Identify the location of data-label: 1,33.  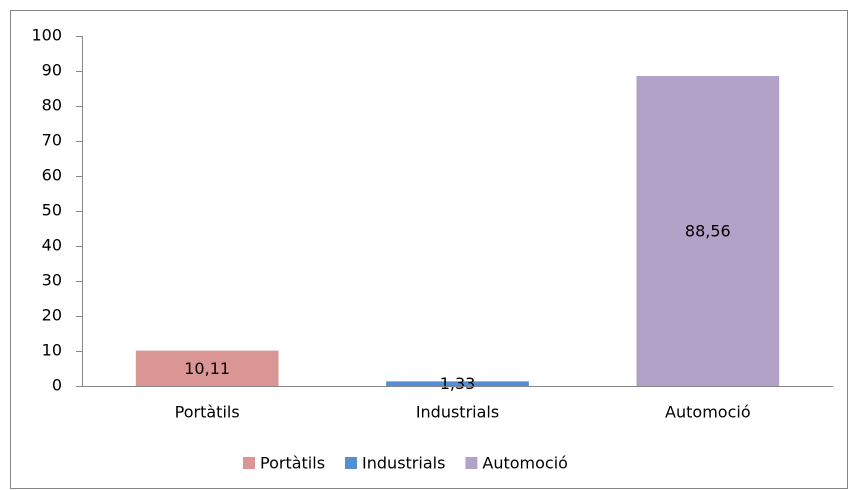
(458, 383).